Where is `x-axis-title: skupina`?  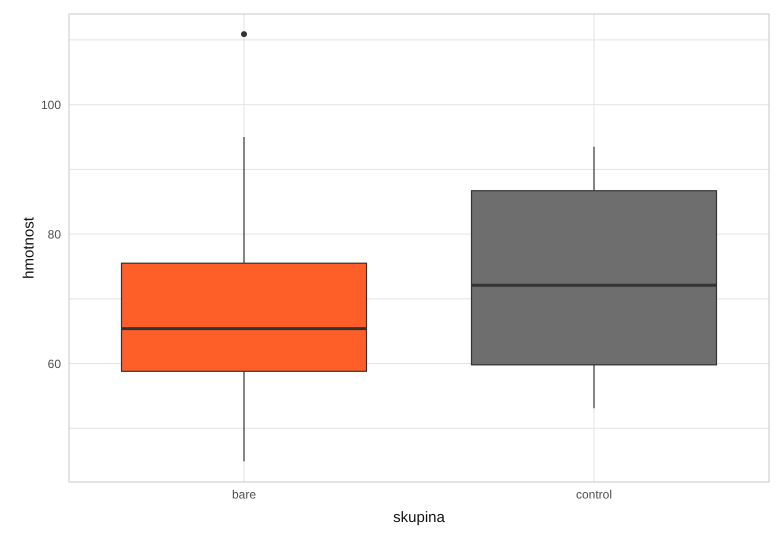 x-axis-title: skupina is located at coordinates (419, 517).